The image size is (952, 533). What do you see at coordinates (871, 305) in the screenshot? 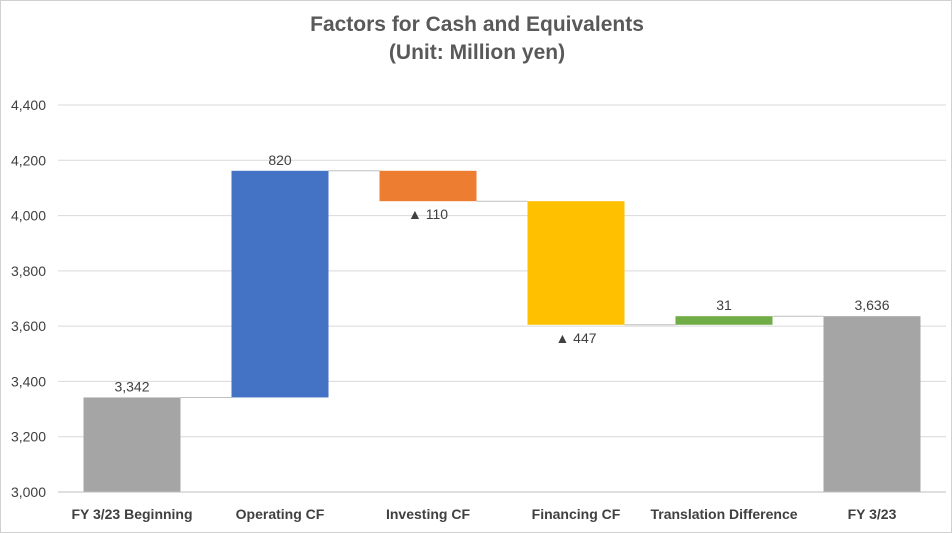
I see `data-label: 3,636` at bounding box center [871, 305].